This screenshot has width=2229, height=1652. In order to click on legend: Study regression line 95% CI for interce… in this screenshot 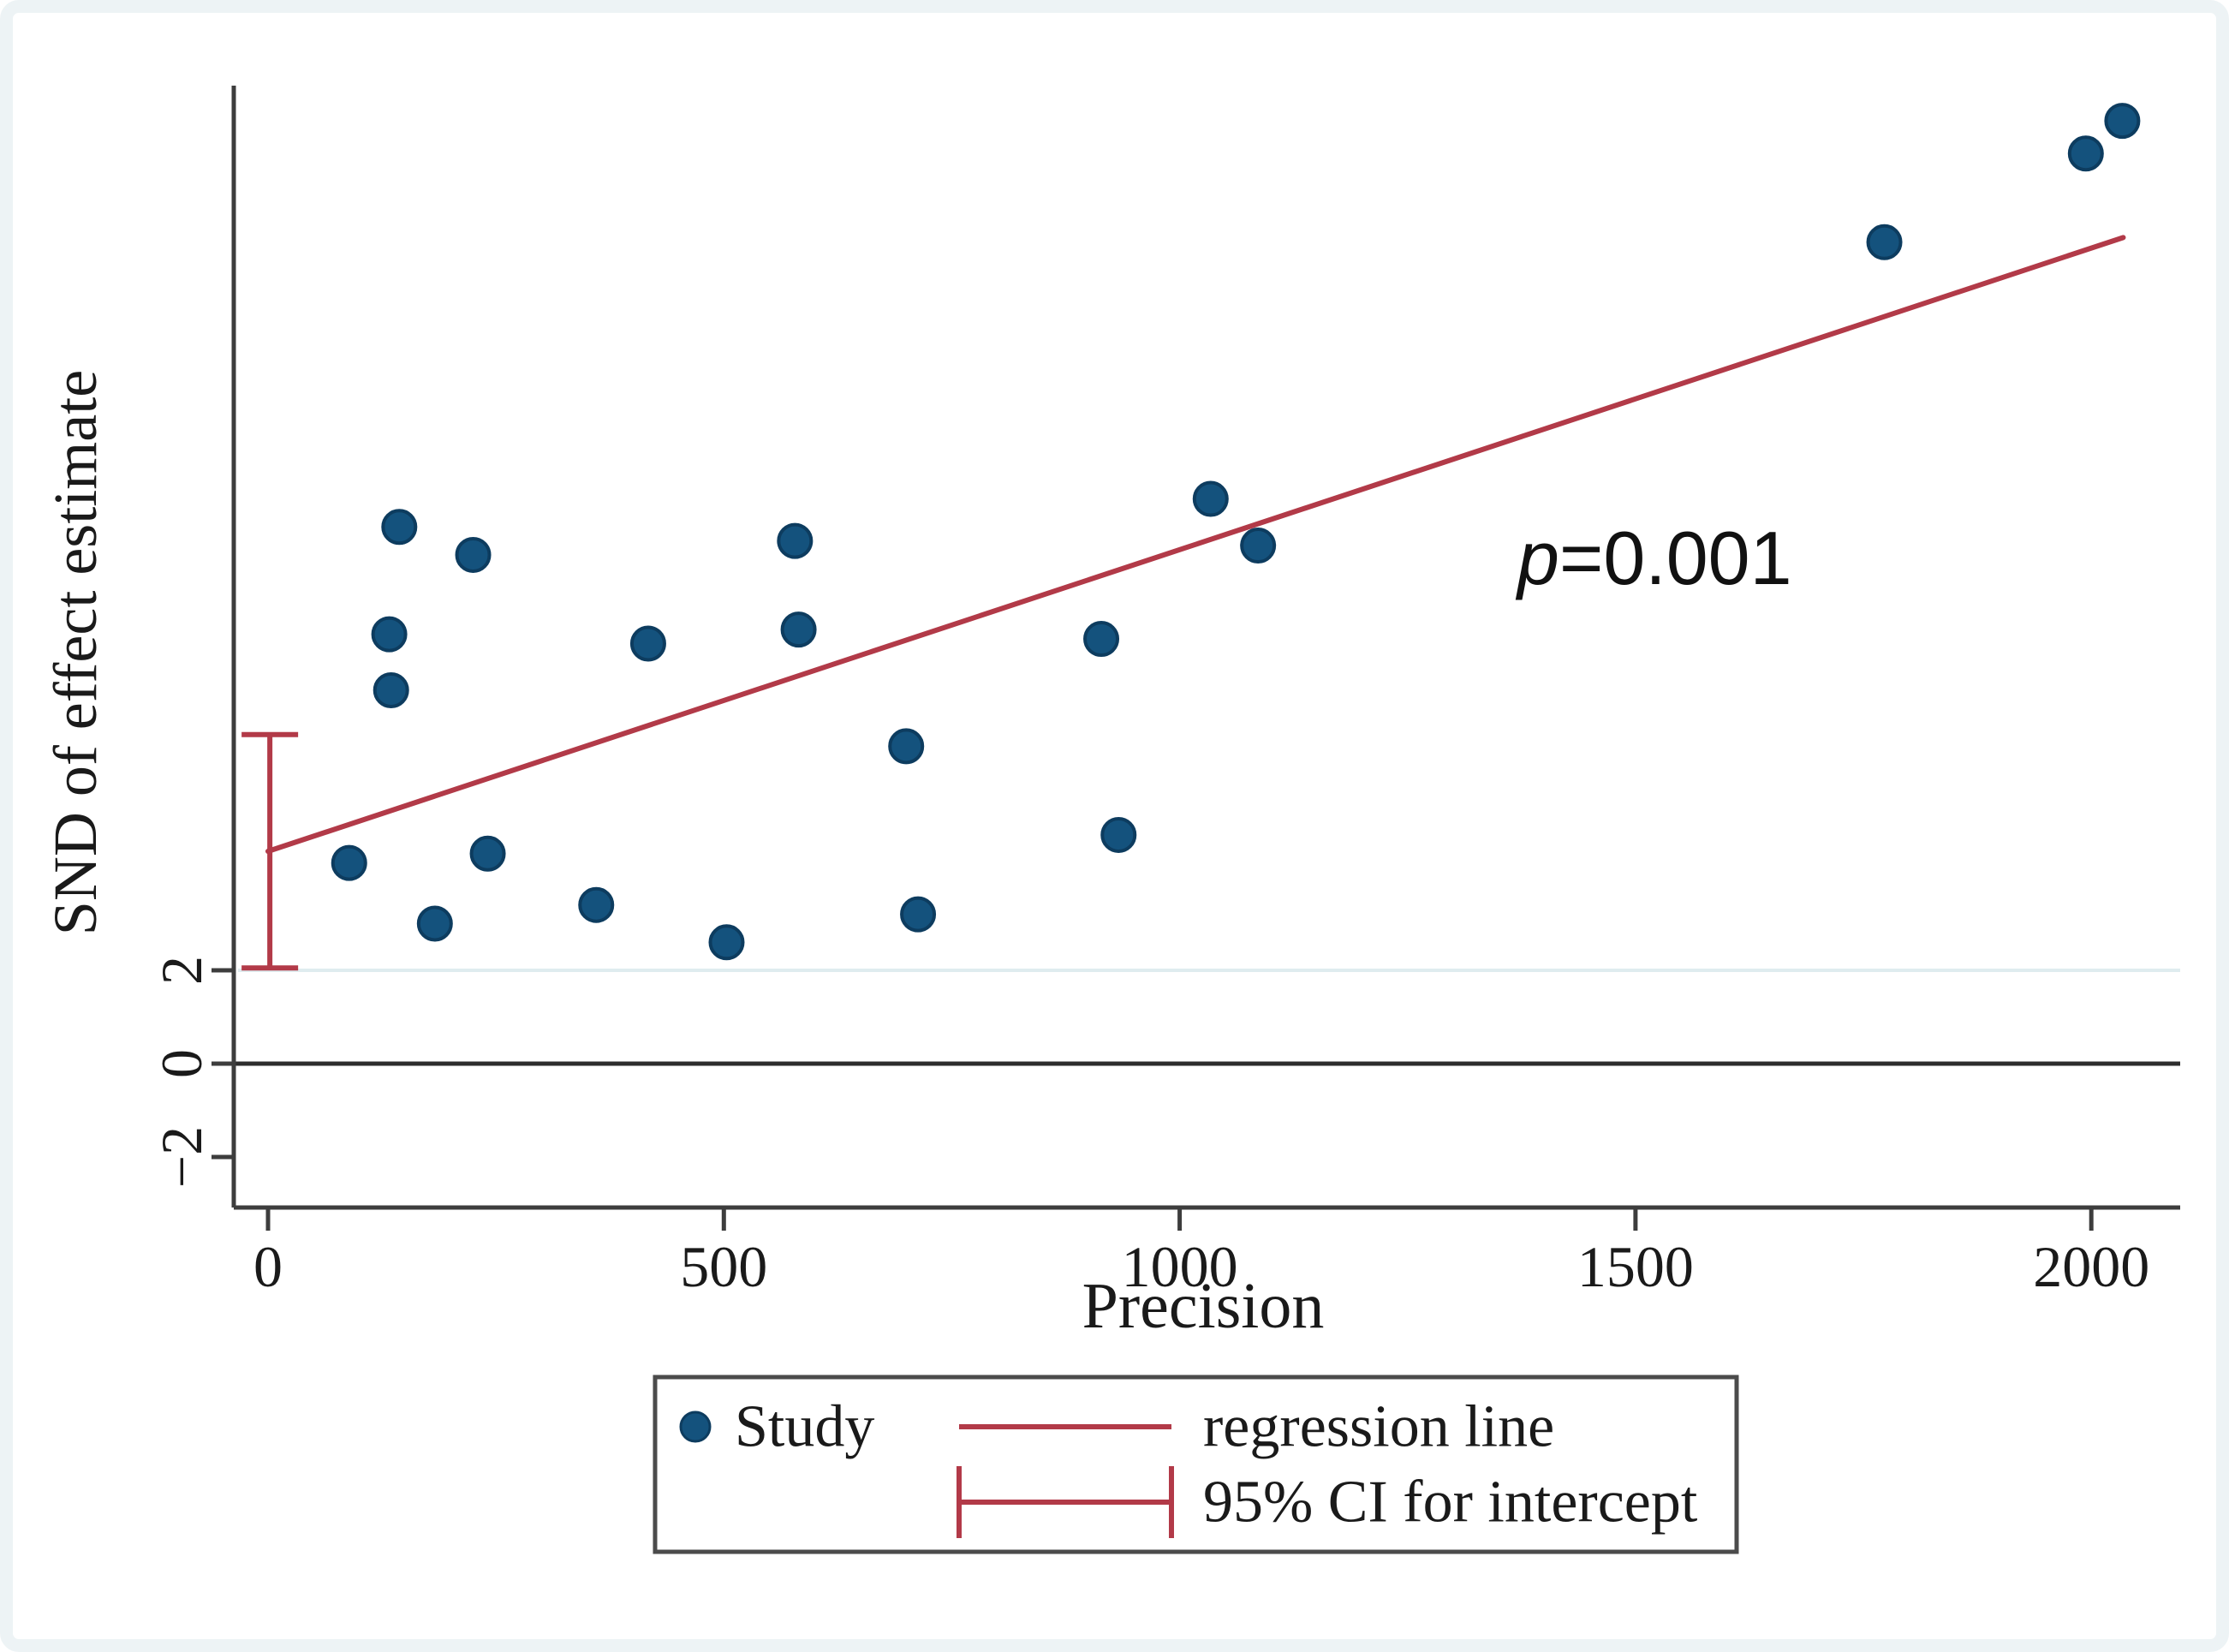, I will do `click(1196, 1465)`.